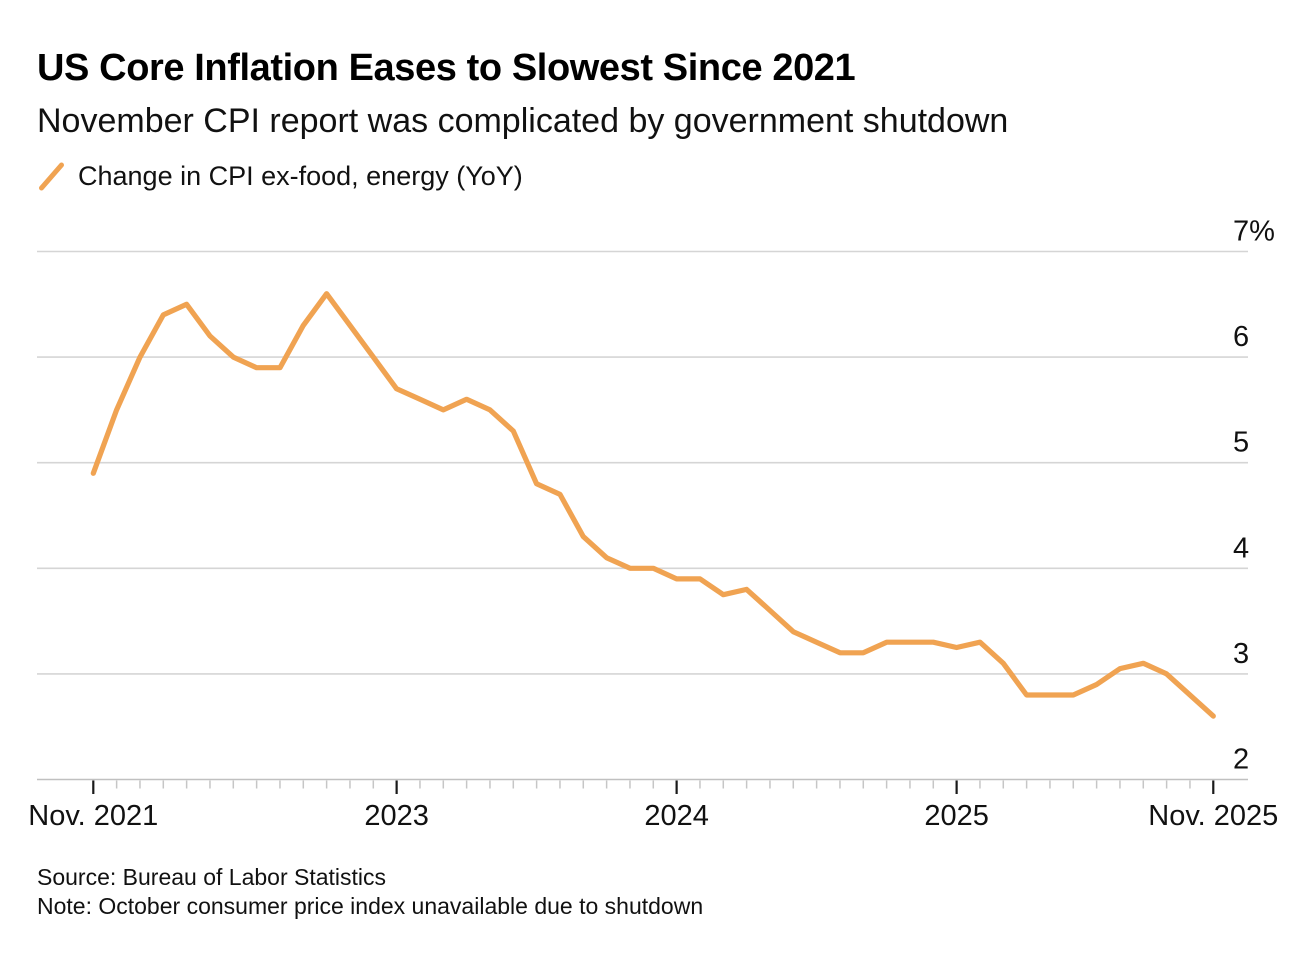 This screenshot has width=1316, height=968. I want to click on y-axis-label: 7%, so click(1254, 232).